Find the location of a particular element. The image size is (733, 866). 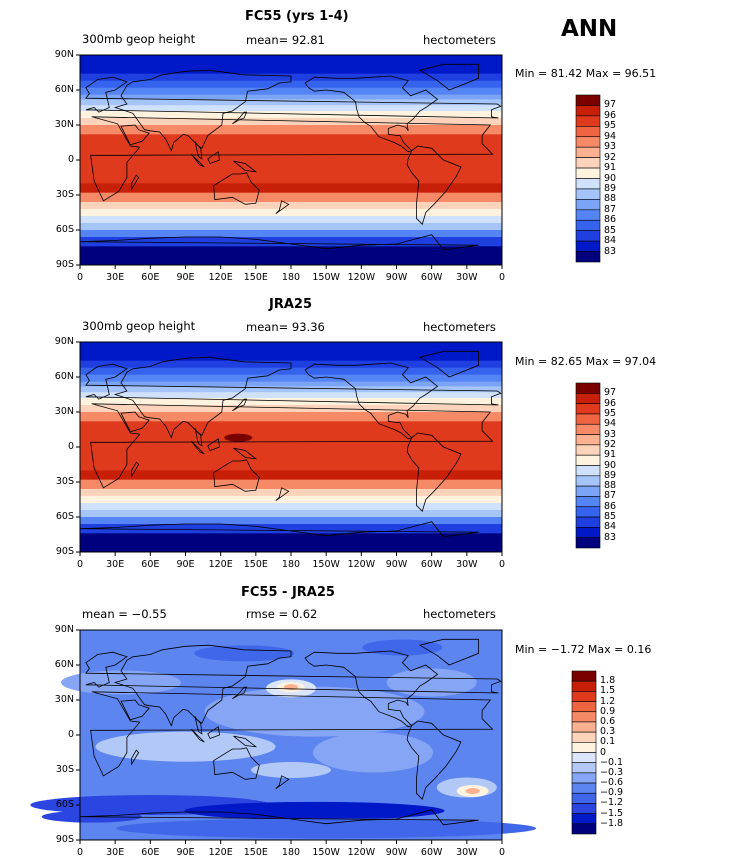

panel-1-colorbar-label: 86 is located at coordinates (610, 220).